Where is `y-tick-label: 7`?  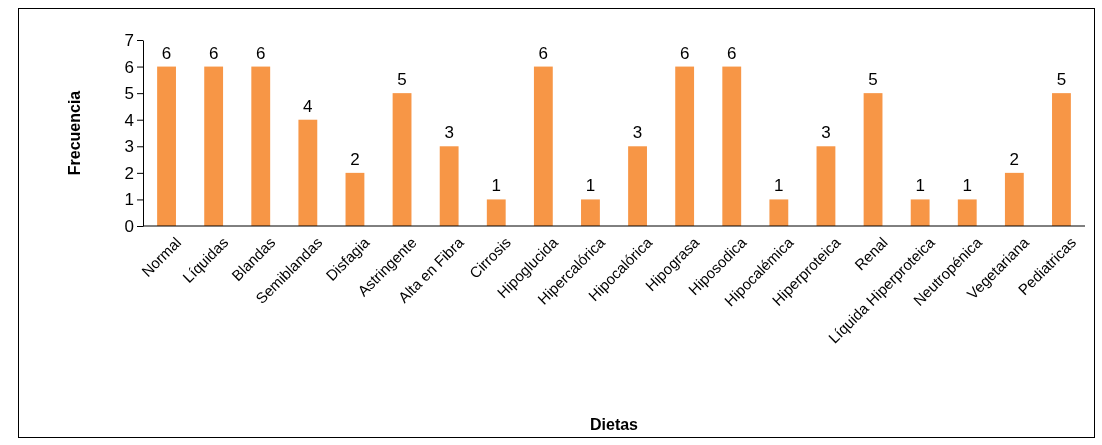 y-tick-label: 7 is located at coordinates (129, 40).